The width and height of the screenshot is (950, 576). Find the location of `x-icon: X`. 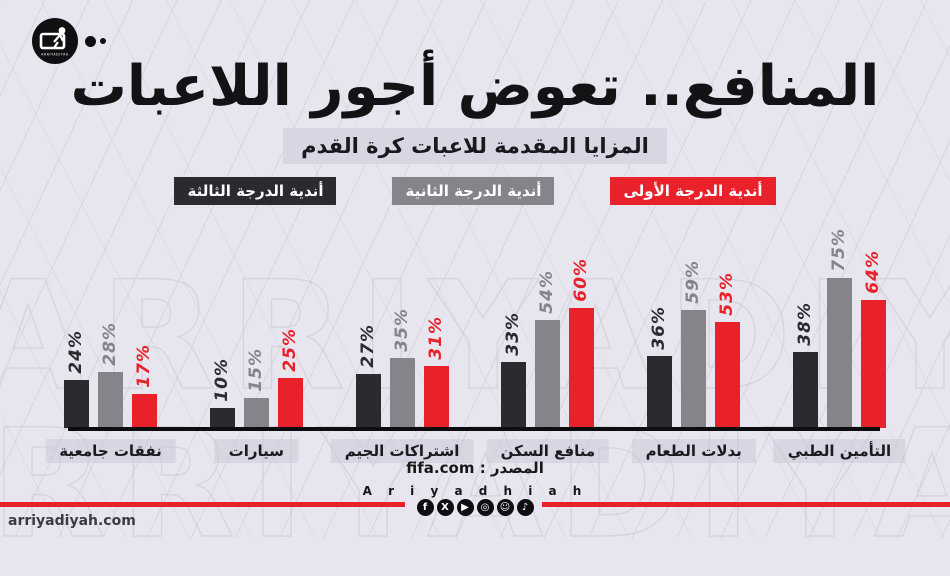

x-icon: X is located at coordinates (445, 507).